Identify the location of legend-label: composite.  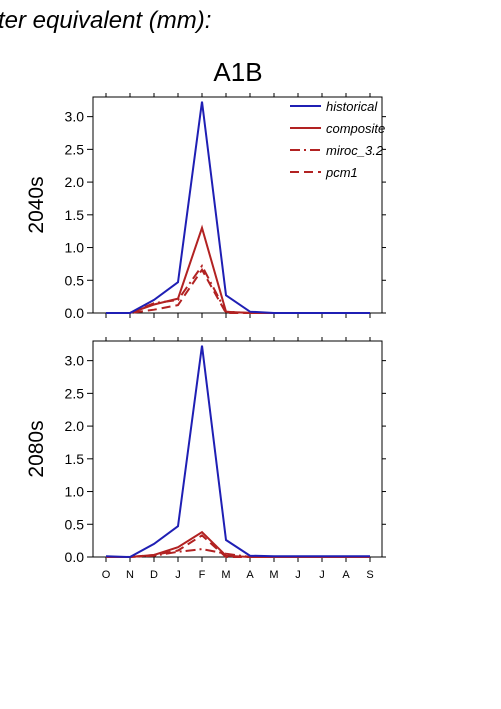
(355, 128).